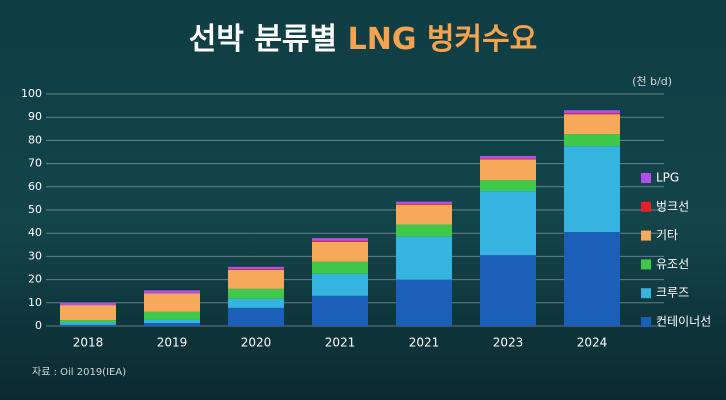 This screenshot has height=400, width=726. Describe the element at coordinates (35, 279) in the screenshot. I see `y-tick-label: 20` at that location.